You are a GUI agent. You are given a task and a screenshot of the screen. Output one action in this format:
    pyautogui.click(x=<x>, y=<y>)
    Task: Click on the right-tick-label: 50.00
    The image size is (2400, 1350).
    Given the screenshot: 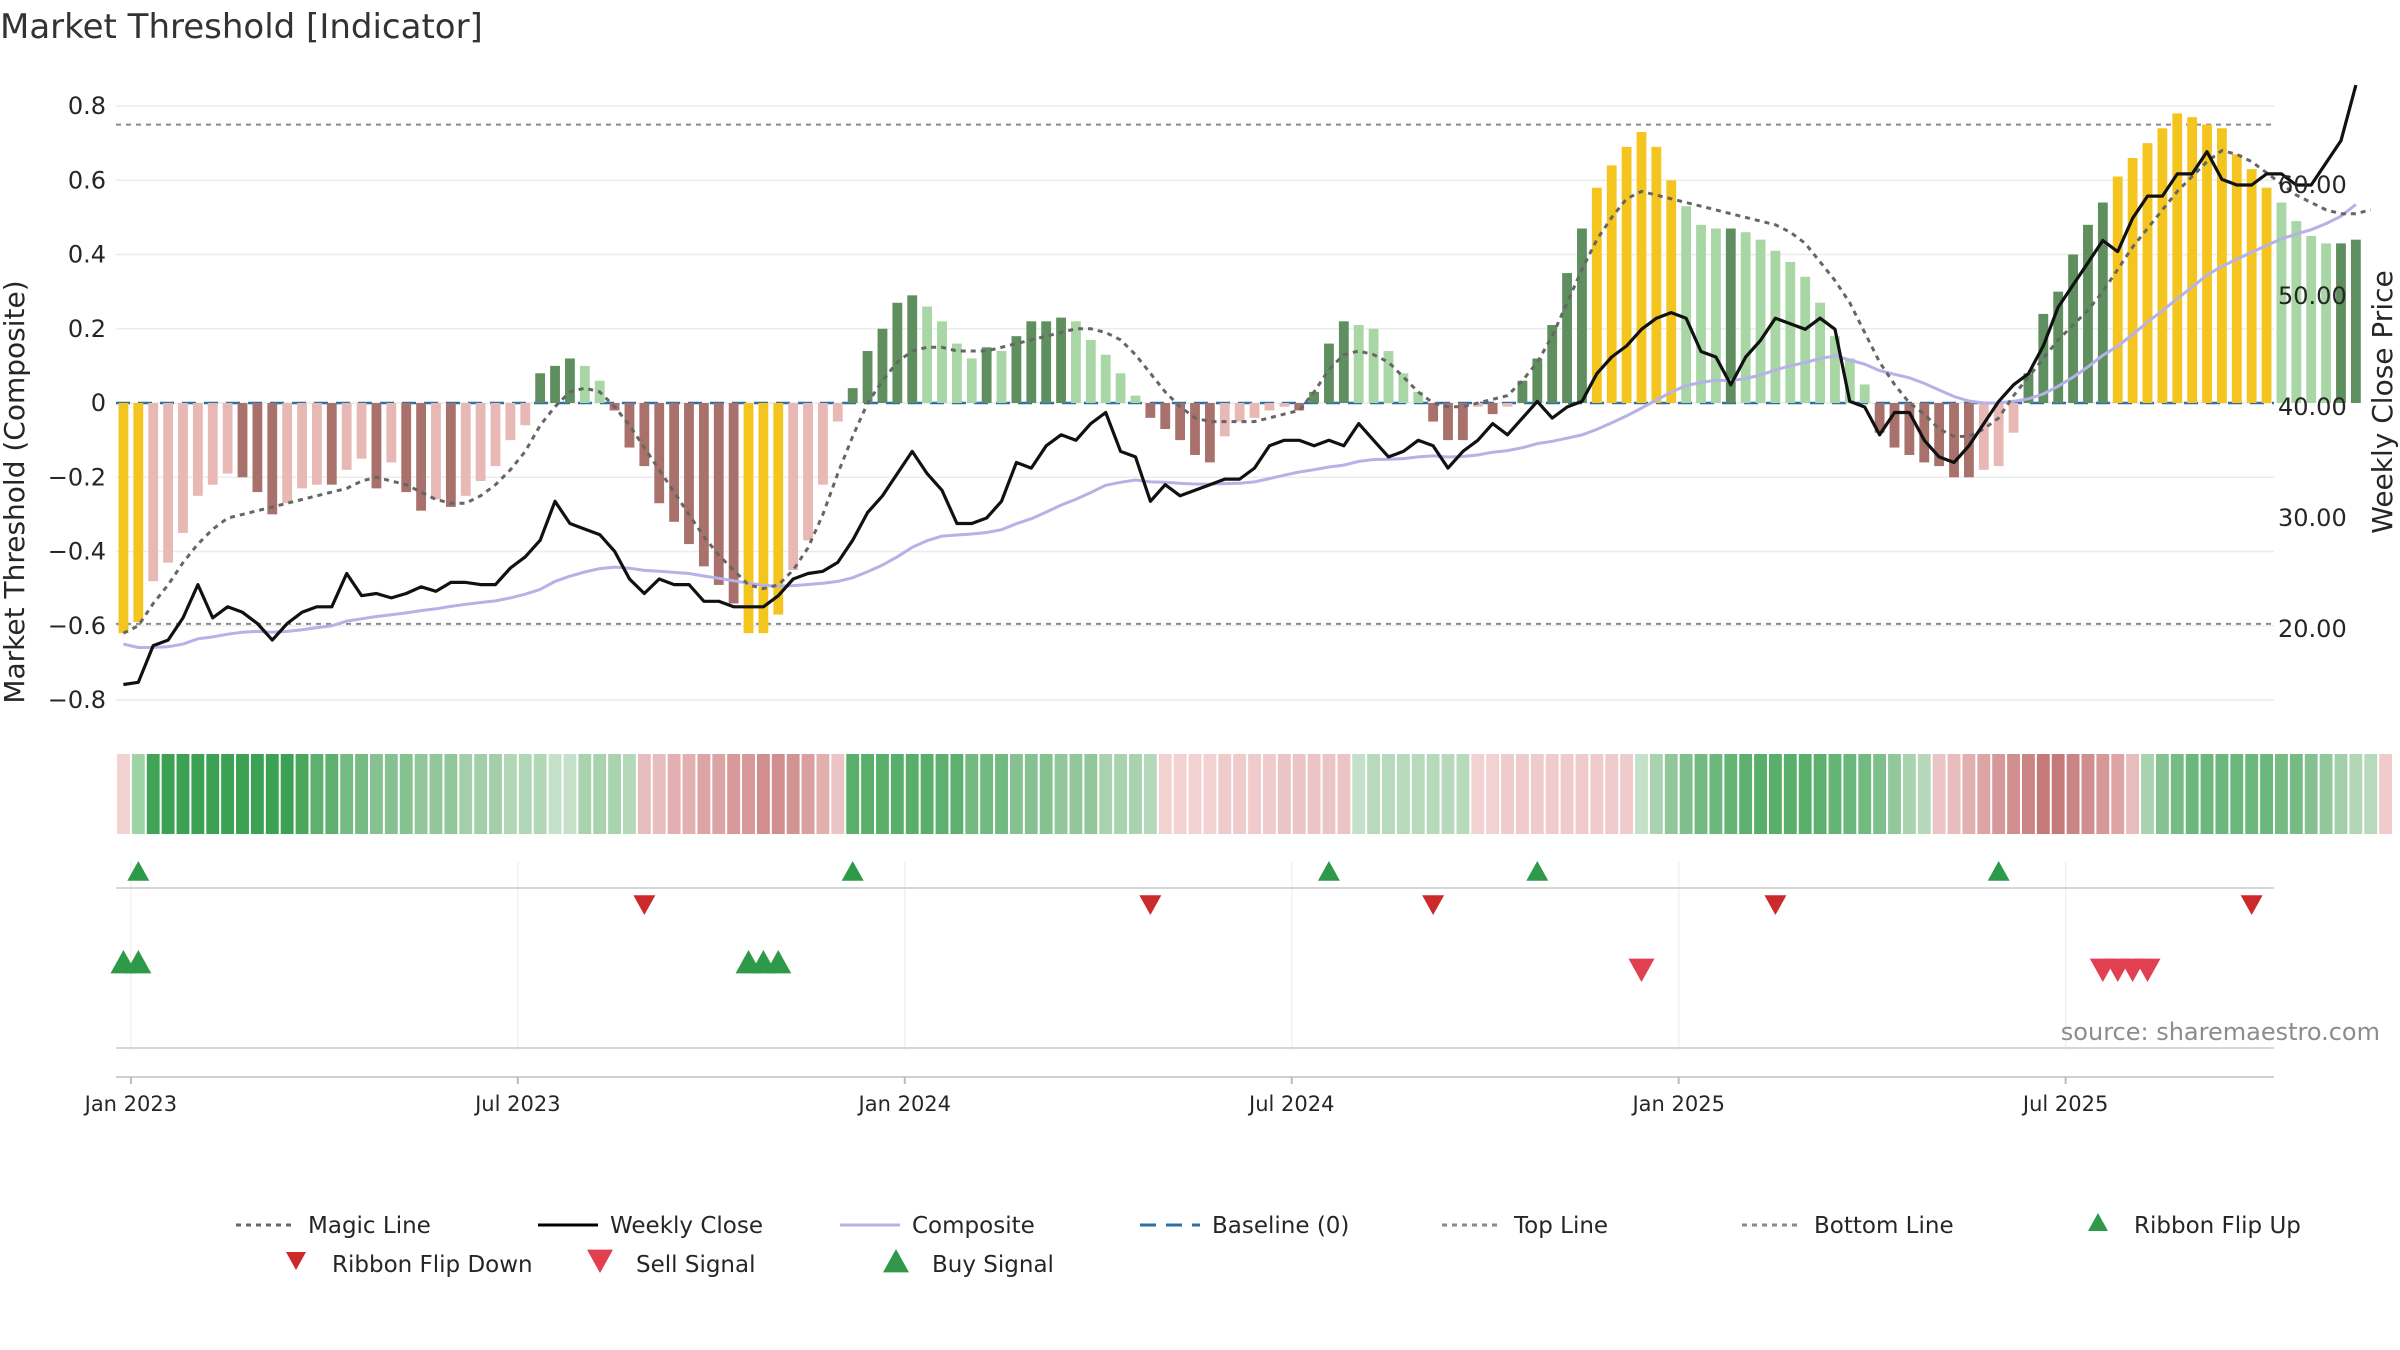 What is the action you would take?
    pyautogui.click(x=2312, y=296)
    